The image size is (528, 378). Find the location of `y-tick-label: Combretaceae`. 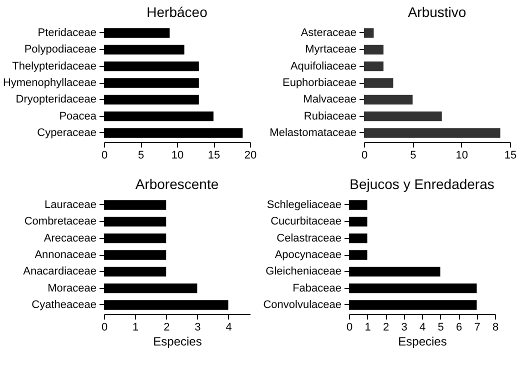

y-tick-label: Combretaceae is located at coordinates (60, 222).